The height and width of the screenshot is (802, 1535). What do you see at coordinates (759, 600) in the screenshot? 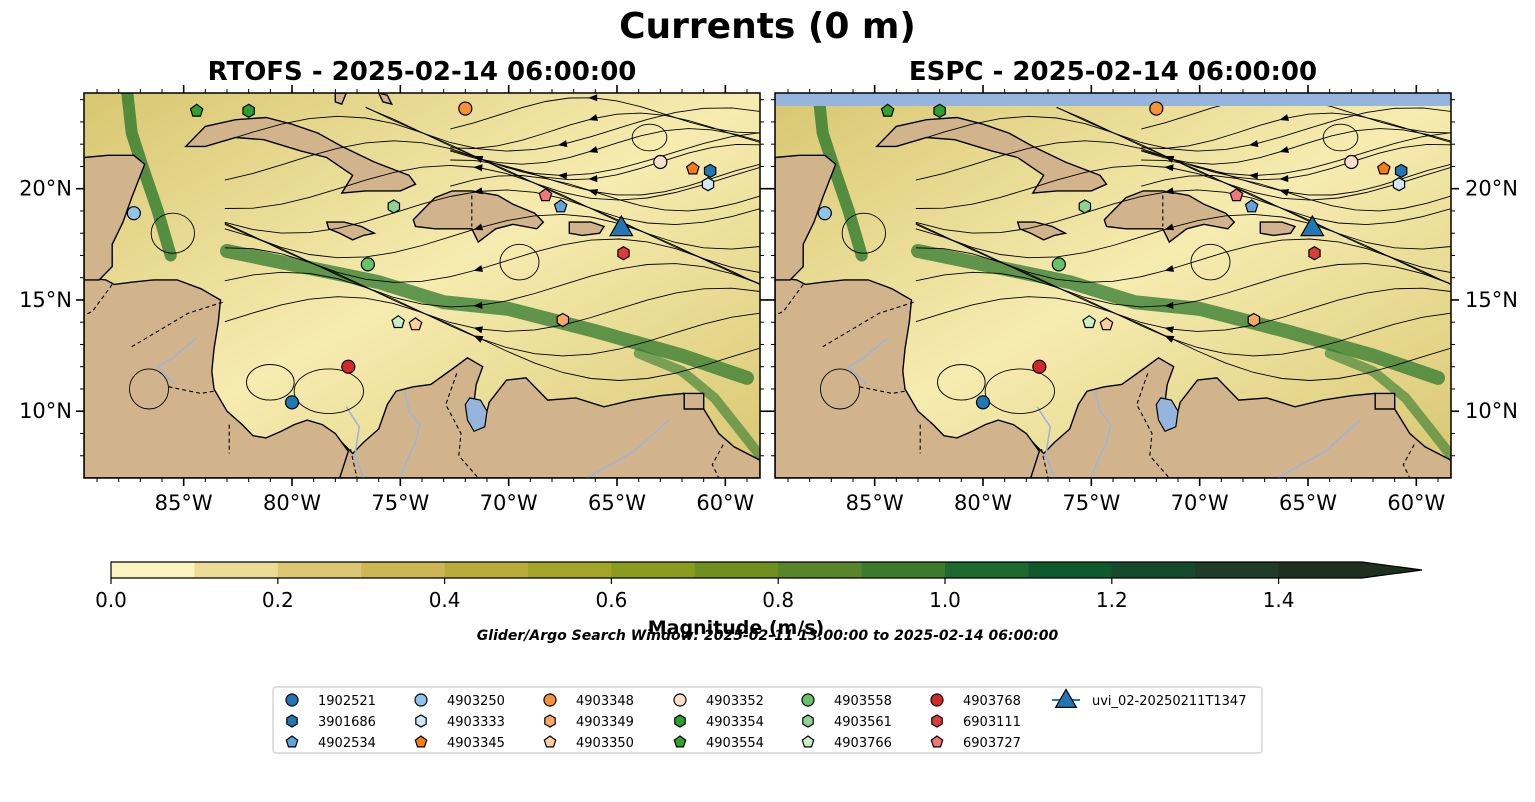
I see `colorbar: 0.0 0.2 0.4 0.6 0.8 1.0 1.2 1.4 Magnitude (m/s)` at bounding box center [759, 600].